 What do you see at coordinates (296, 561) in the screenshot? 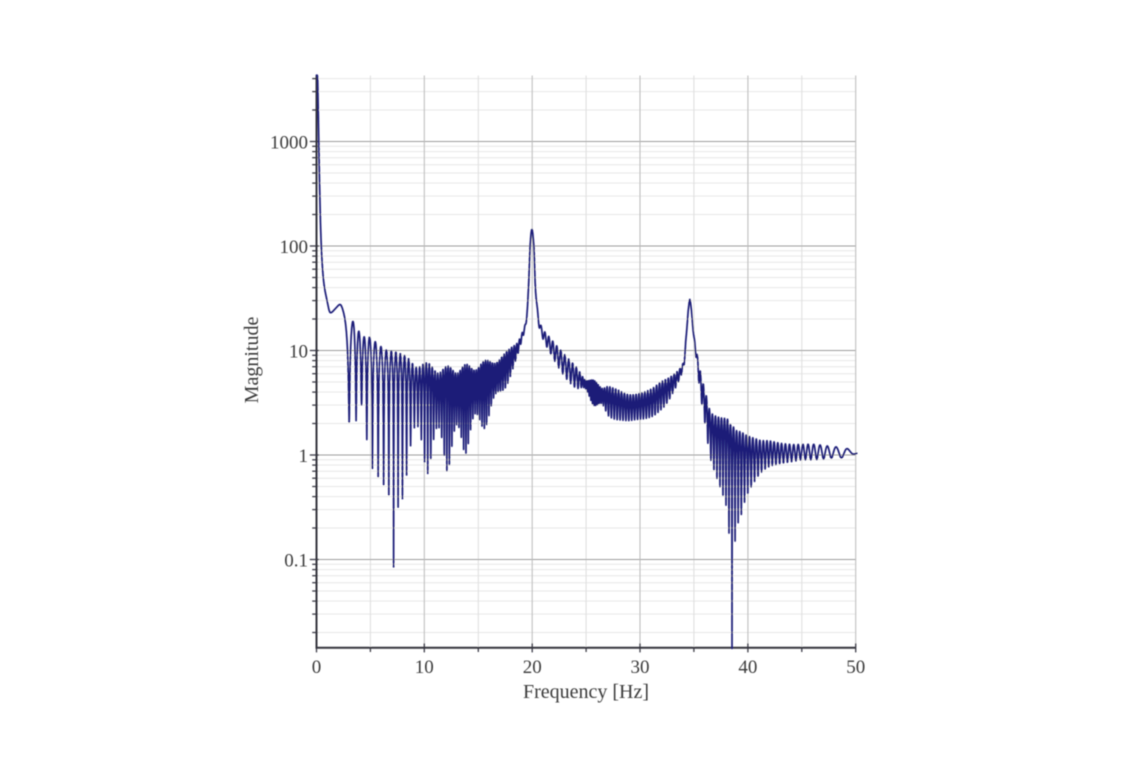
I see `svg-text: 0.1` at bounding box center [296, 561].